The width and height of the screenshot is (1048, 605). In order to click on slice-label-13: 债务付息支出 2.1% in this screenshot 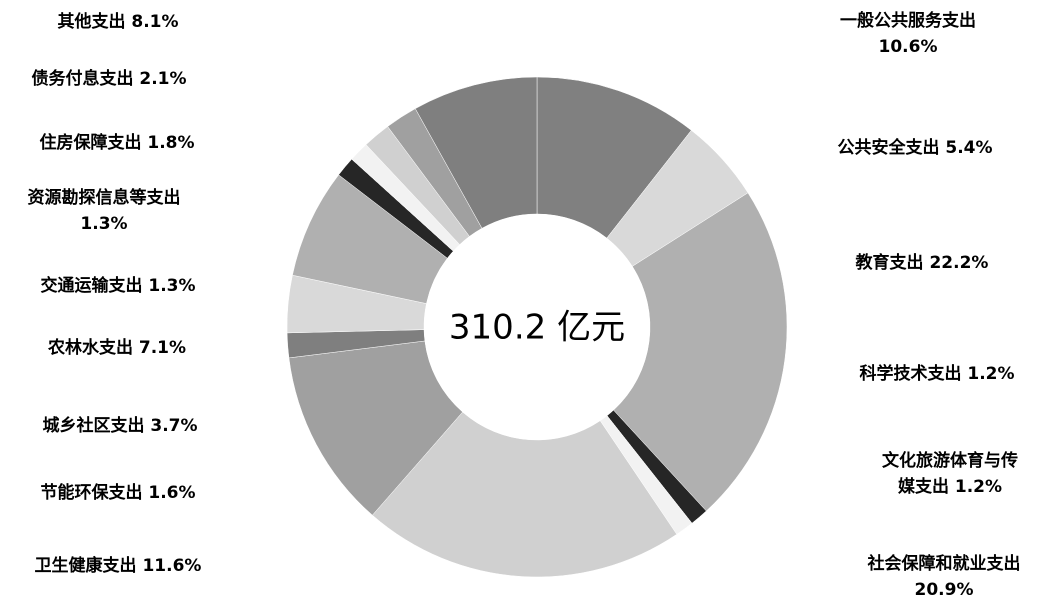, I will do `click(108, 78)`.